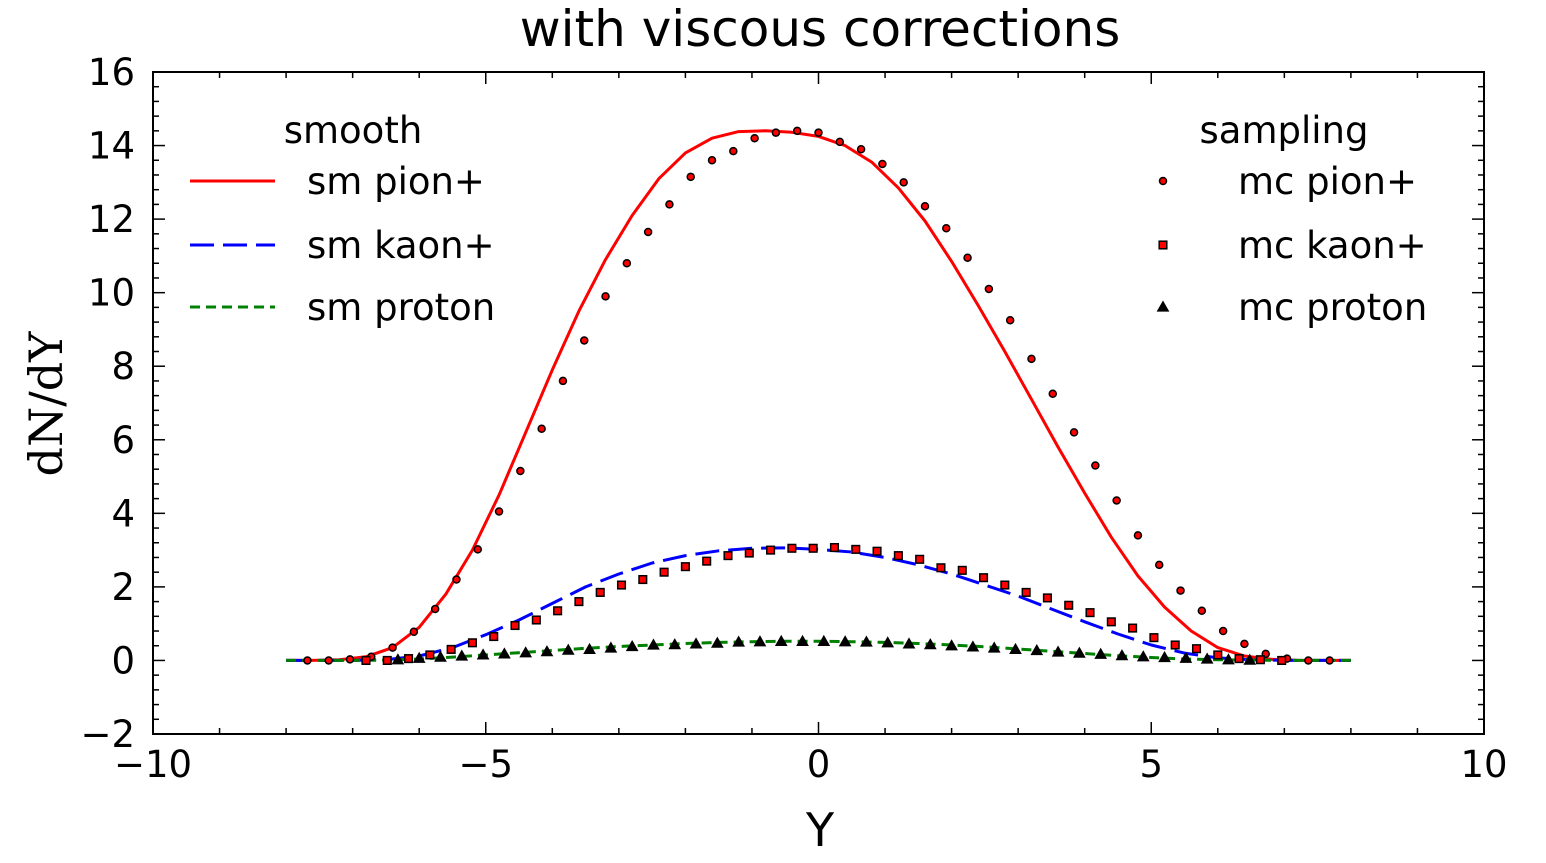  What do you see at coordinates (1163, 306) in the screenshot?
I see `legend-marker` at bounding box center [1163, 306].